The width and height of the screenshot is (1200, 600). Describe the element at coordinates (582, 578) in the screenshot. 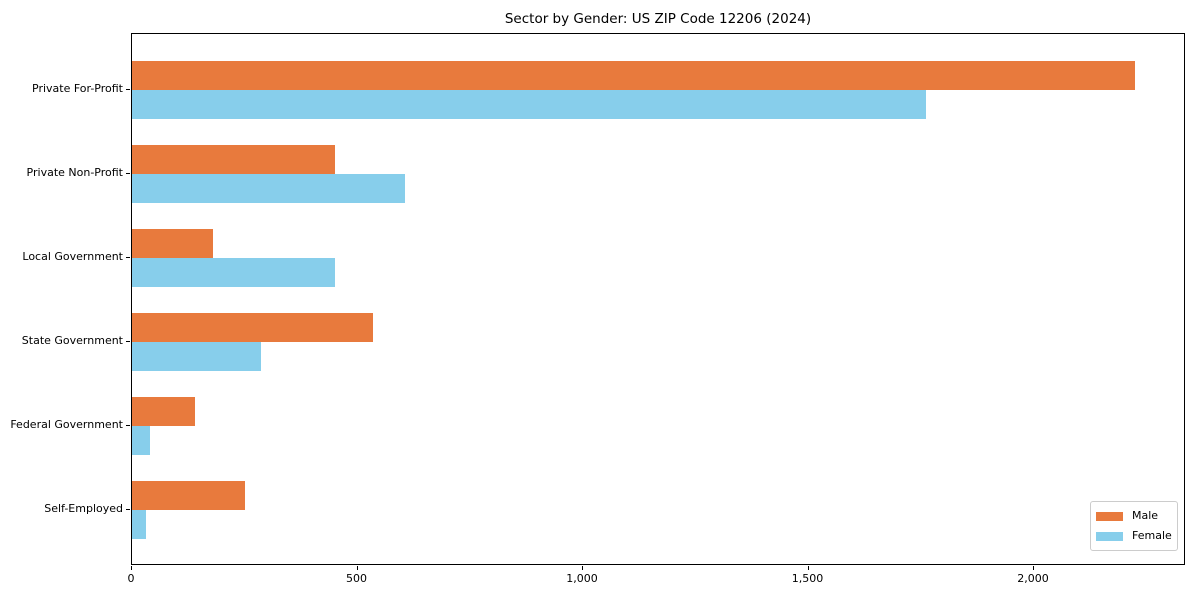

I see `x-axis-label-1000: 1,000` at that location.